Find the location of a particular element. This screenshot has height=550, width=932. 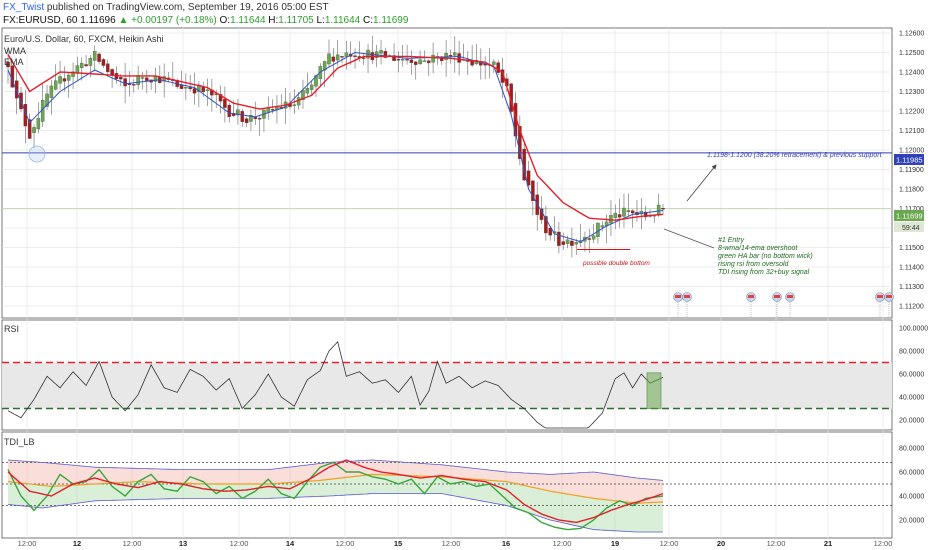

rsi-tick-label: 20.0000 is located at coordinates (911, 421).